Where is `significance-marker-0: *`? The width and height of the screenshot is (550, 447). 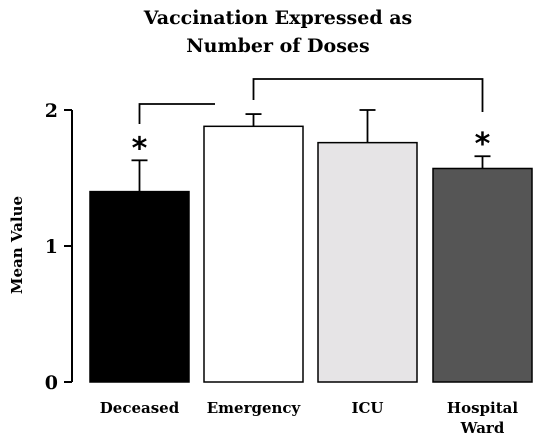 significance-marker-0: * is located at coordinates (140, 148).